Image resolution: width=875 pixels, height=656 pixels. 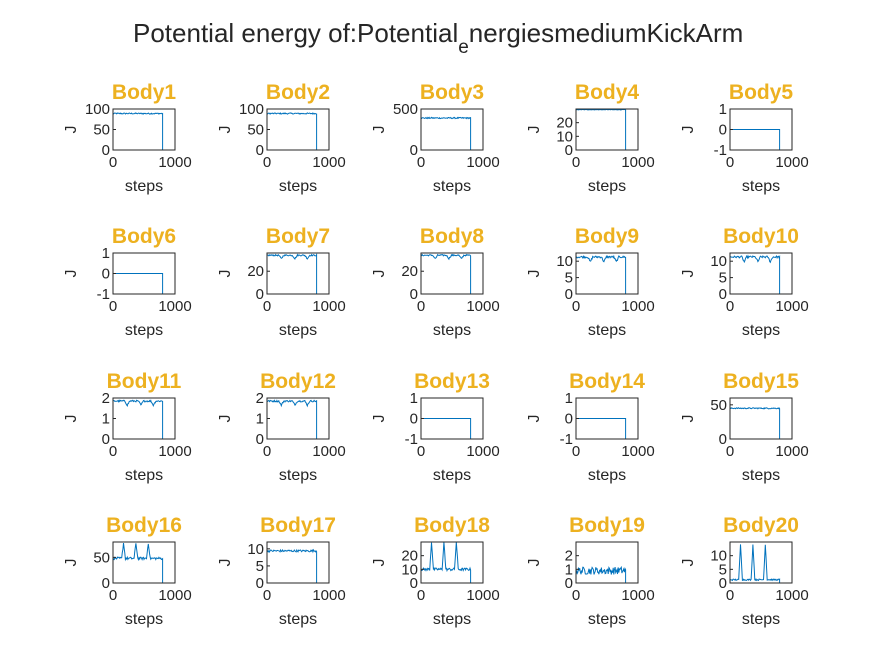 I want to click on subplot-title: Body2, so click(x=298, y=92).